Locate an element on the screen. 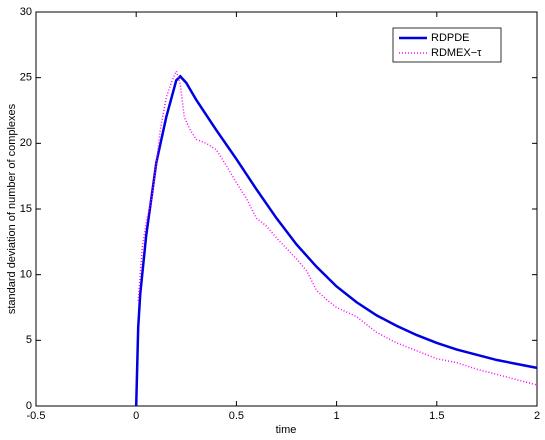 Image resolution: width=545 pixels, height=440 pixels. y-tick-label: 0 is located at coordinates (29, 406).